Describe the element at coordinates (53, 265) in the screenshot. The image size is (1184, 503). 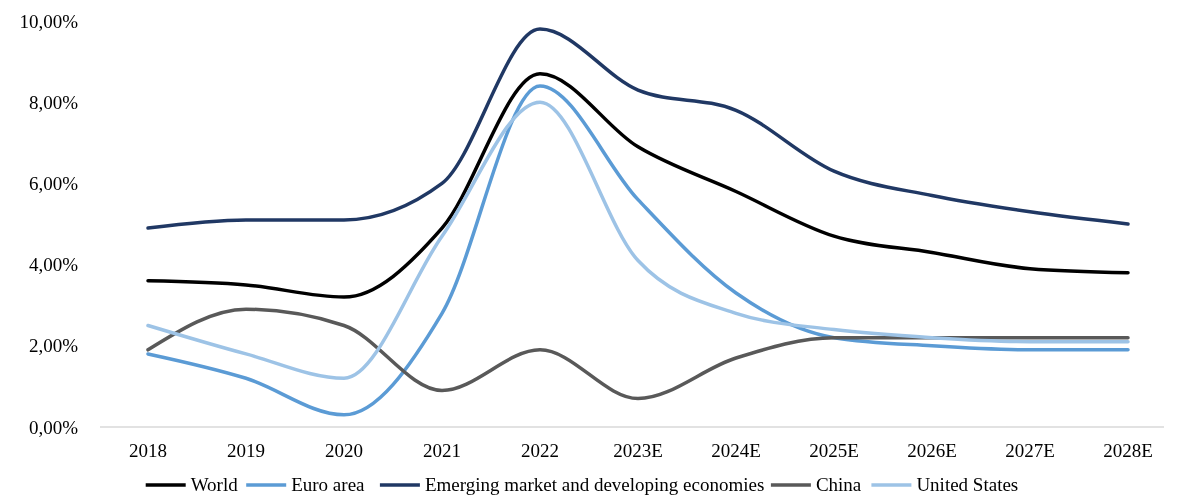
I see `y-tick-label: 4,00%` at that location.